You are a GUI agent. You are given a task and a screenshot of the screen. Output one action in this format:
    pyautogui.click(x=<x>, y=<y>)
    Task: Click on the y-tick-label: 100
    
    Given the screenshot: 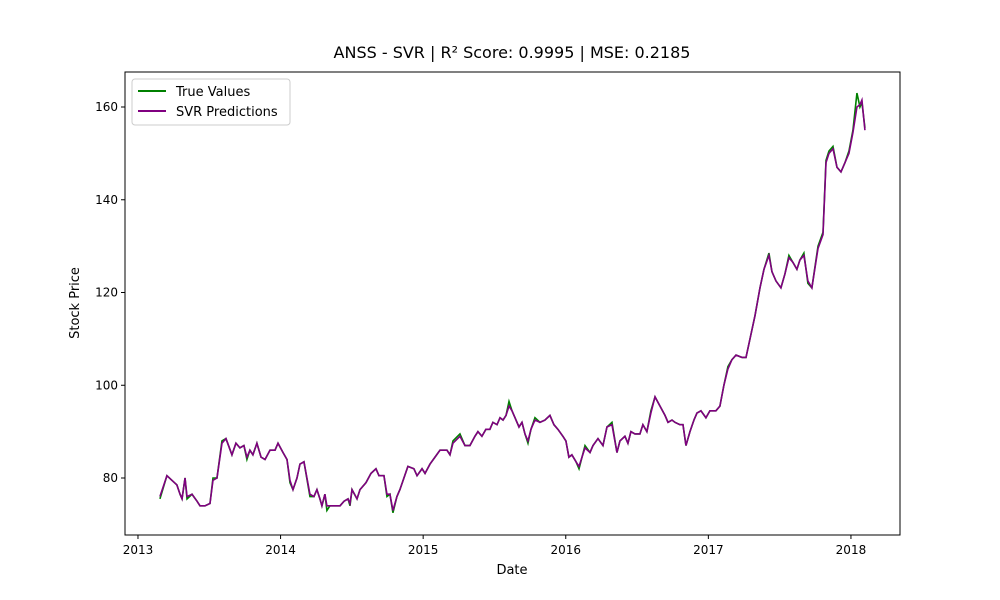 What is the action you would take?
    pyautogui.click(x=106, y=385)
    